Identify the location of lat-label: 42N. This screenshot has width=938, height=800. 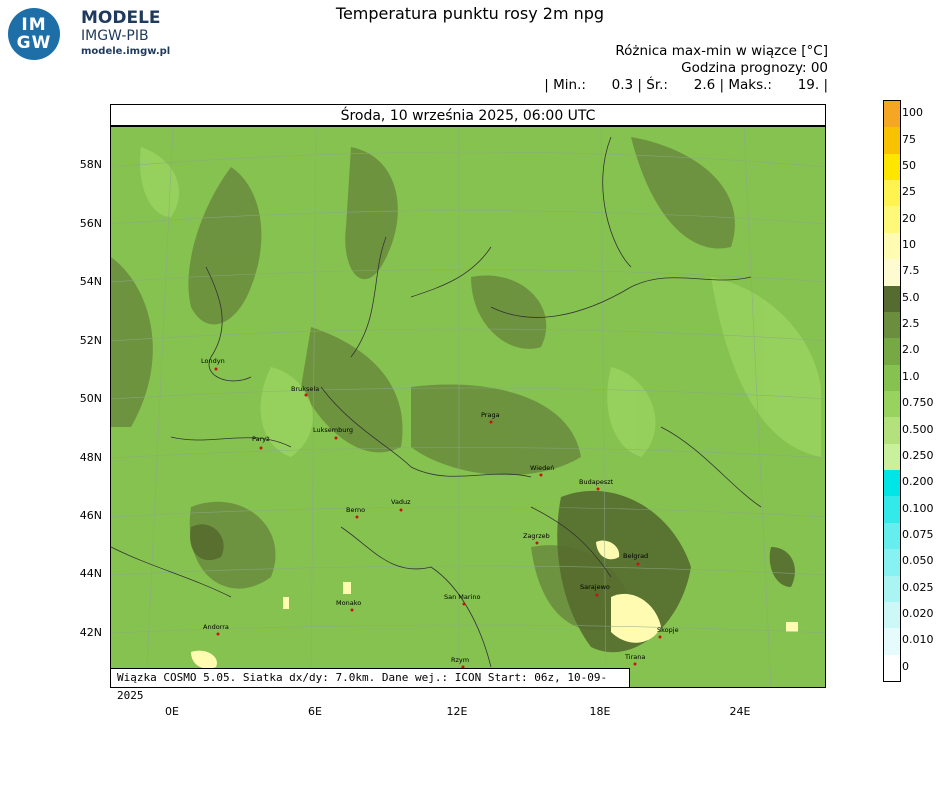
(90, 632).